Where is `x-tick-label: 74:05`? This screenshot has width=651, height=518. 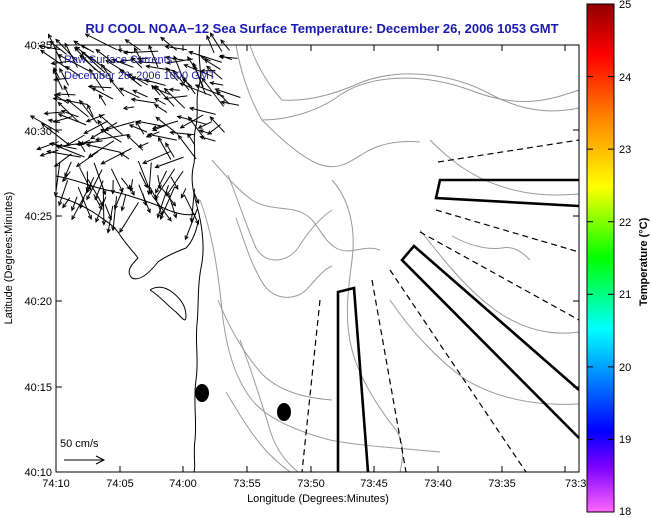 x-tick-label: 74:05 is located at coordinates (120, 484).